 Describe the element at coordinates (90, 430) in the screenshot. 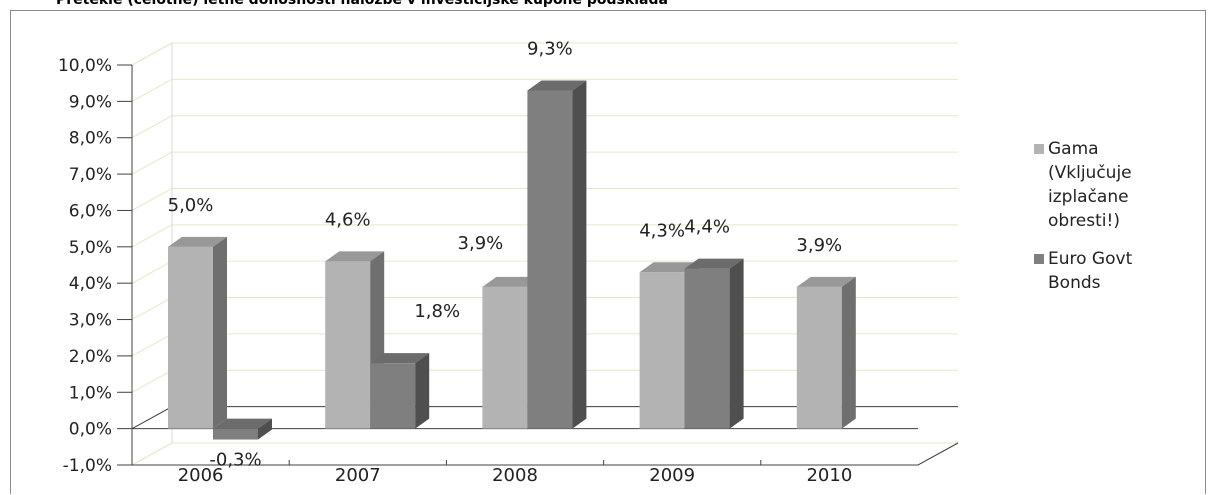

I see `y-tick-label: 0,0%` at that location.